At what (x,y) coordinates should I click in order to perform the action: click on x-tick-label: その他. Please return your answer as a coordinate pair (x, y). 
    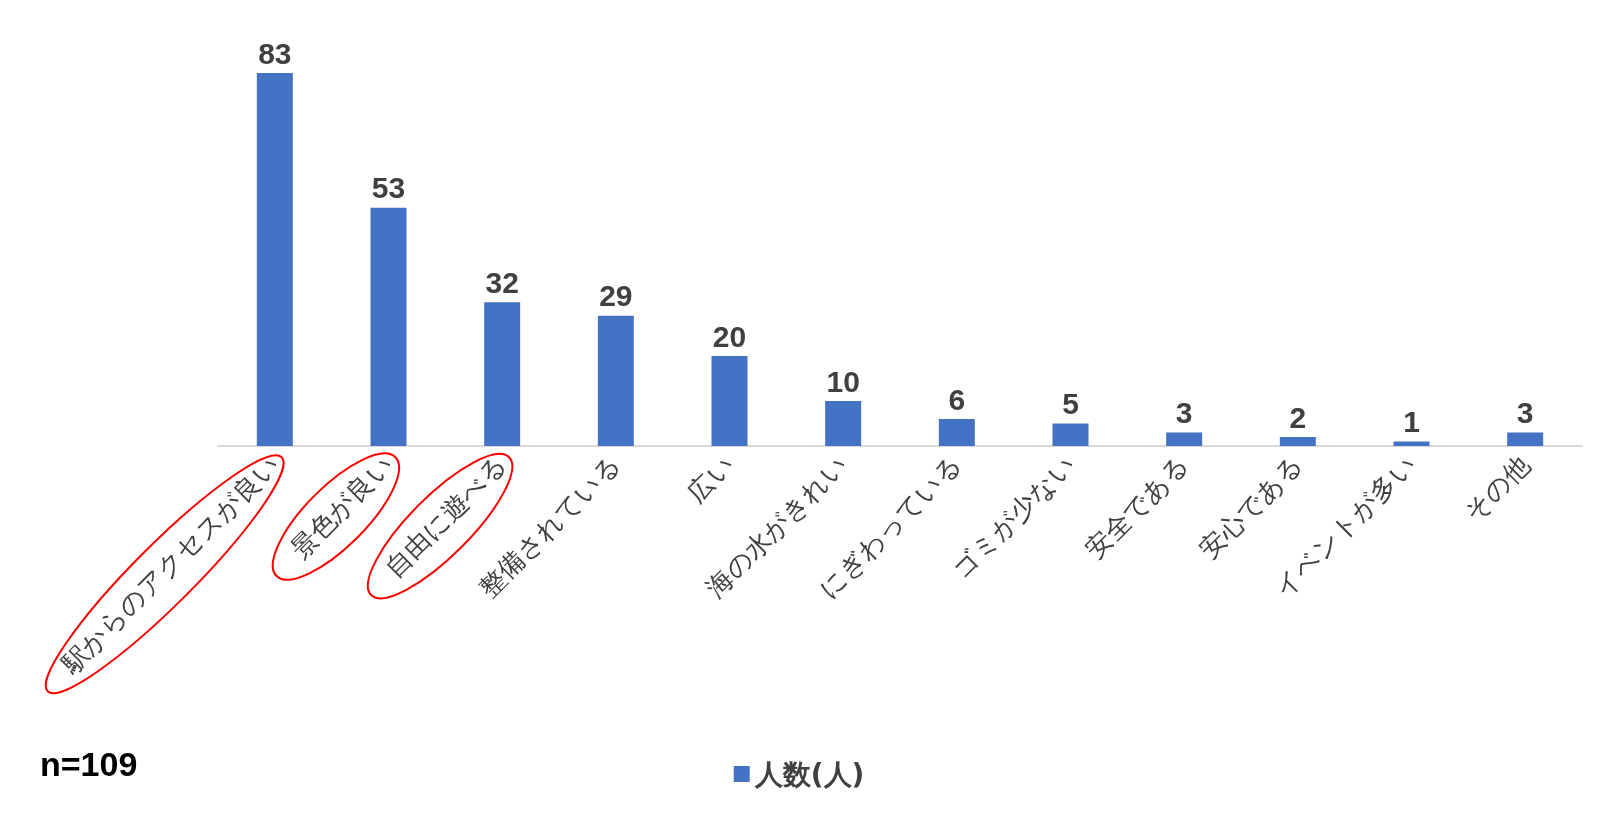
    Looking at the image, I should click on (1496, 488).